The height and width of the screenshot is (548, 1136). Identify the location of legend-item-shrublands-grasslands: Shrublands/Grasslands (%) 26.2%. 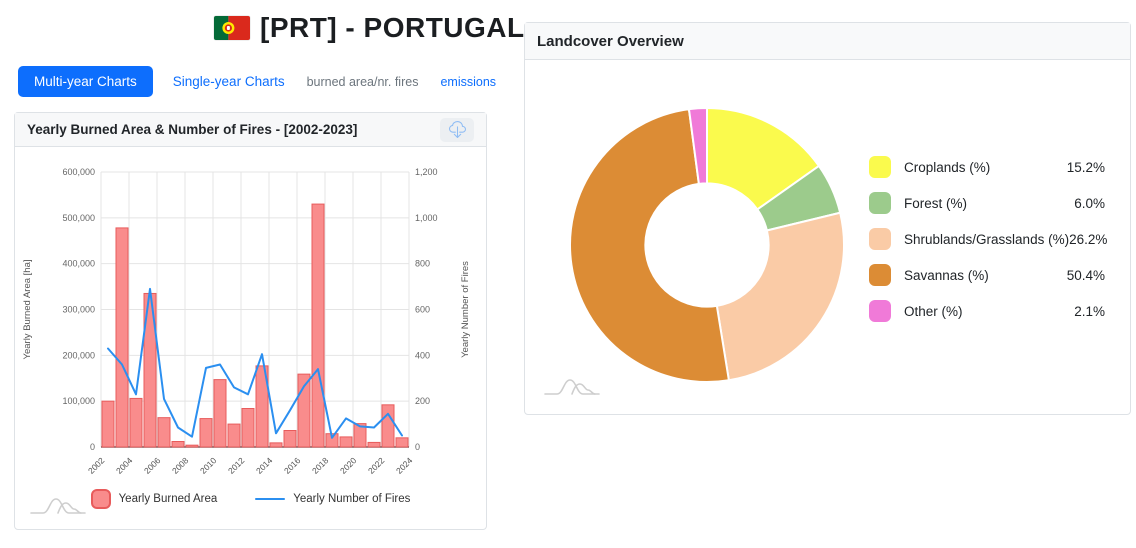
(988, 239).